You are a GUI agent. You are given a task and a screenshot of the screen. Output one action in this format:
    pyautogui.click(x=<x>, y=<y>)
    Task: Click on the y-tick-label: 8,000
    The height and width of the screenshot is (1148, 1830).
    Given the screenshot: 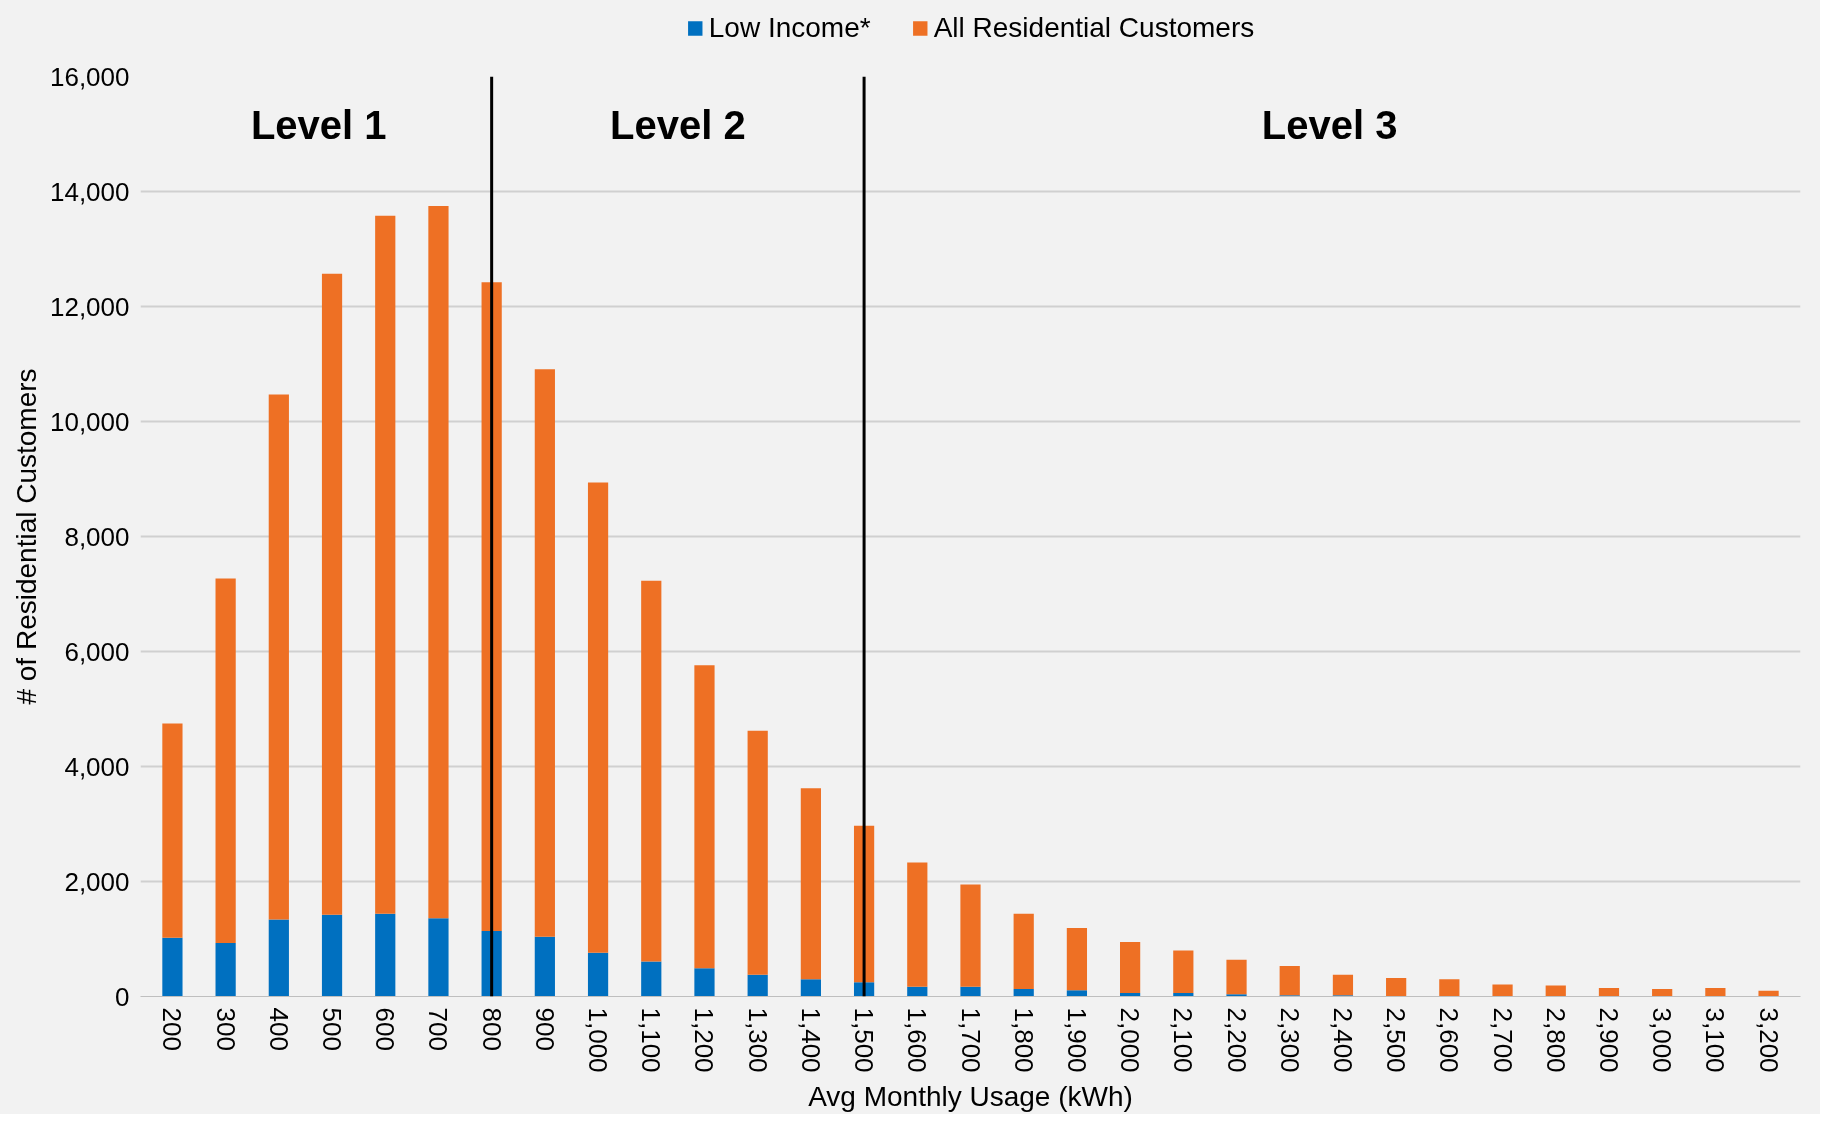 What is the action you would take?
    pyautogui.click(x=97, y=536)
    